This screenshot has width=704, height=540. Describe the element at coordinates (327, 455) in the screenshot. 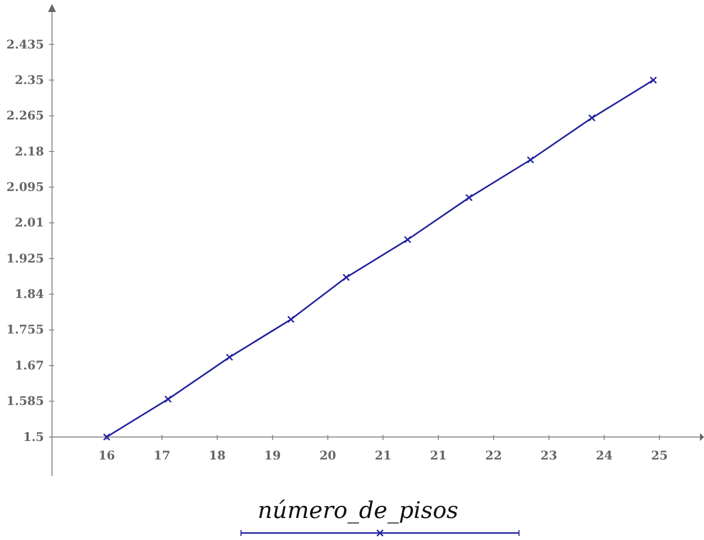

I see `x-tick-label: 20` at that location.